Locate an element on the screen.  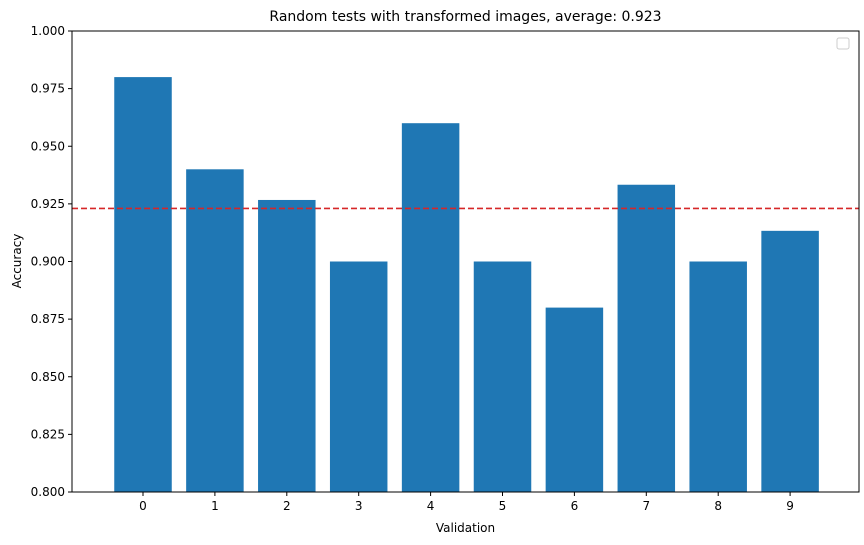
y-axis-label: Accuracy is located at coordinates (17, 261).